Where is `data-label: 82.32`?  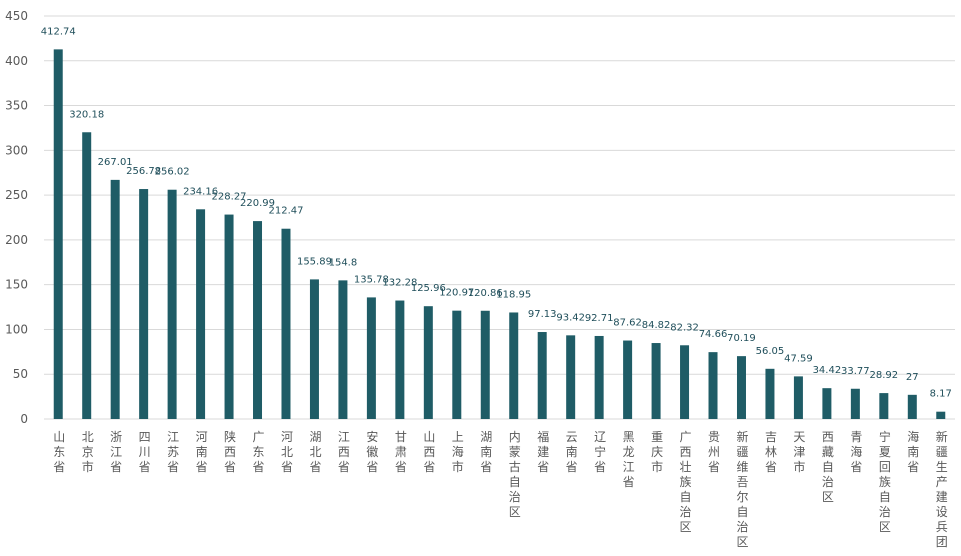
data-label: 82.32 is located at coordinates (684, 327).